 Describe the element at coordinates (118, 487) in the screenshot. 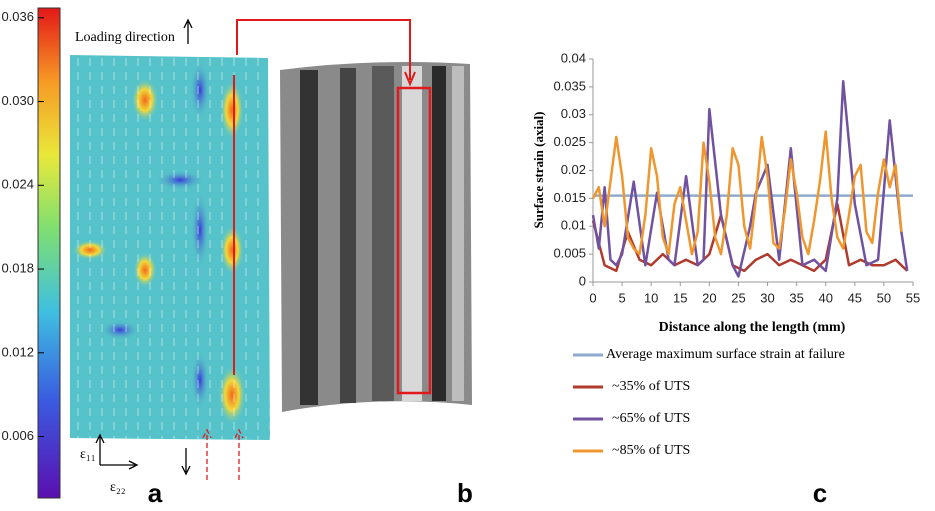

I see `e22-label: ε₂₂` at that location.